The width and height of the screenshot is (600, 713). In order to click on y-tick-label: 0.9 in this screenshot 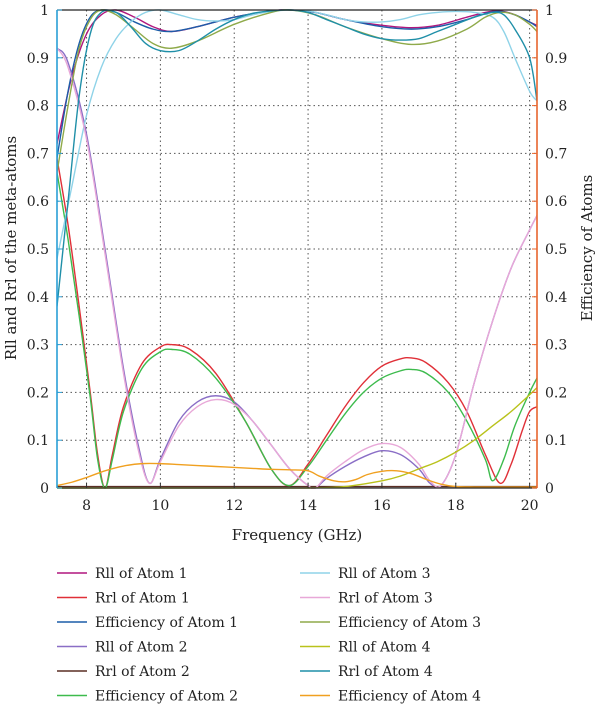, I will do `click(38, 59)`.